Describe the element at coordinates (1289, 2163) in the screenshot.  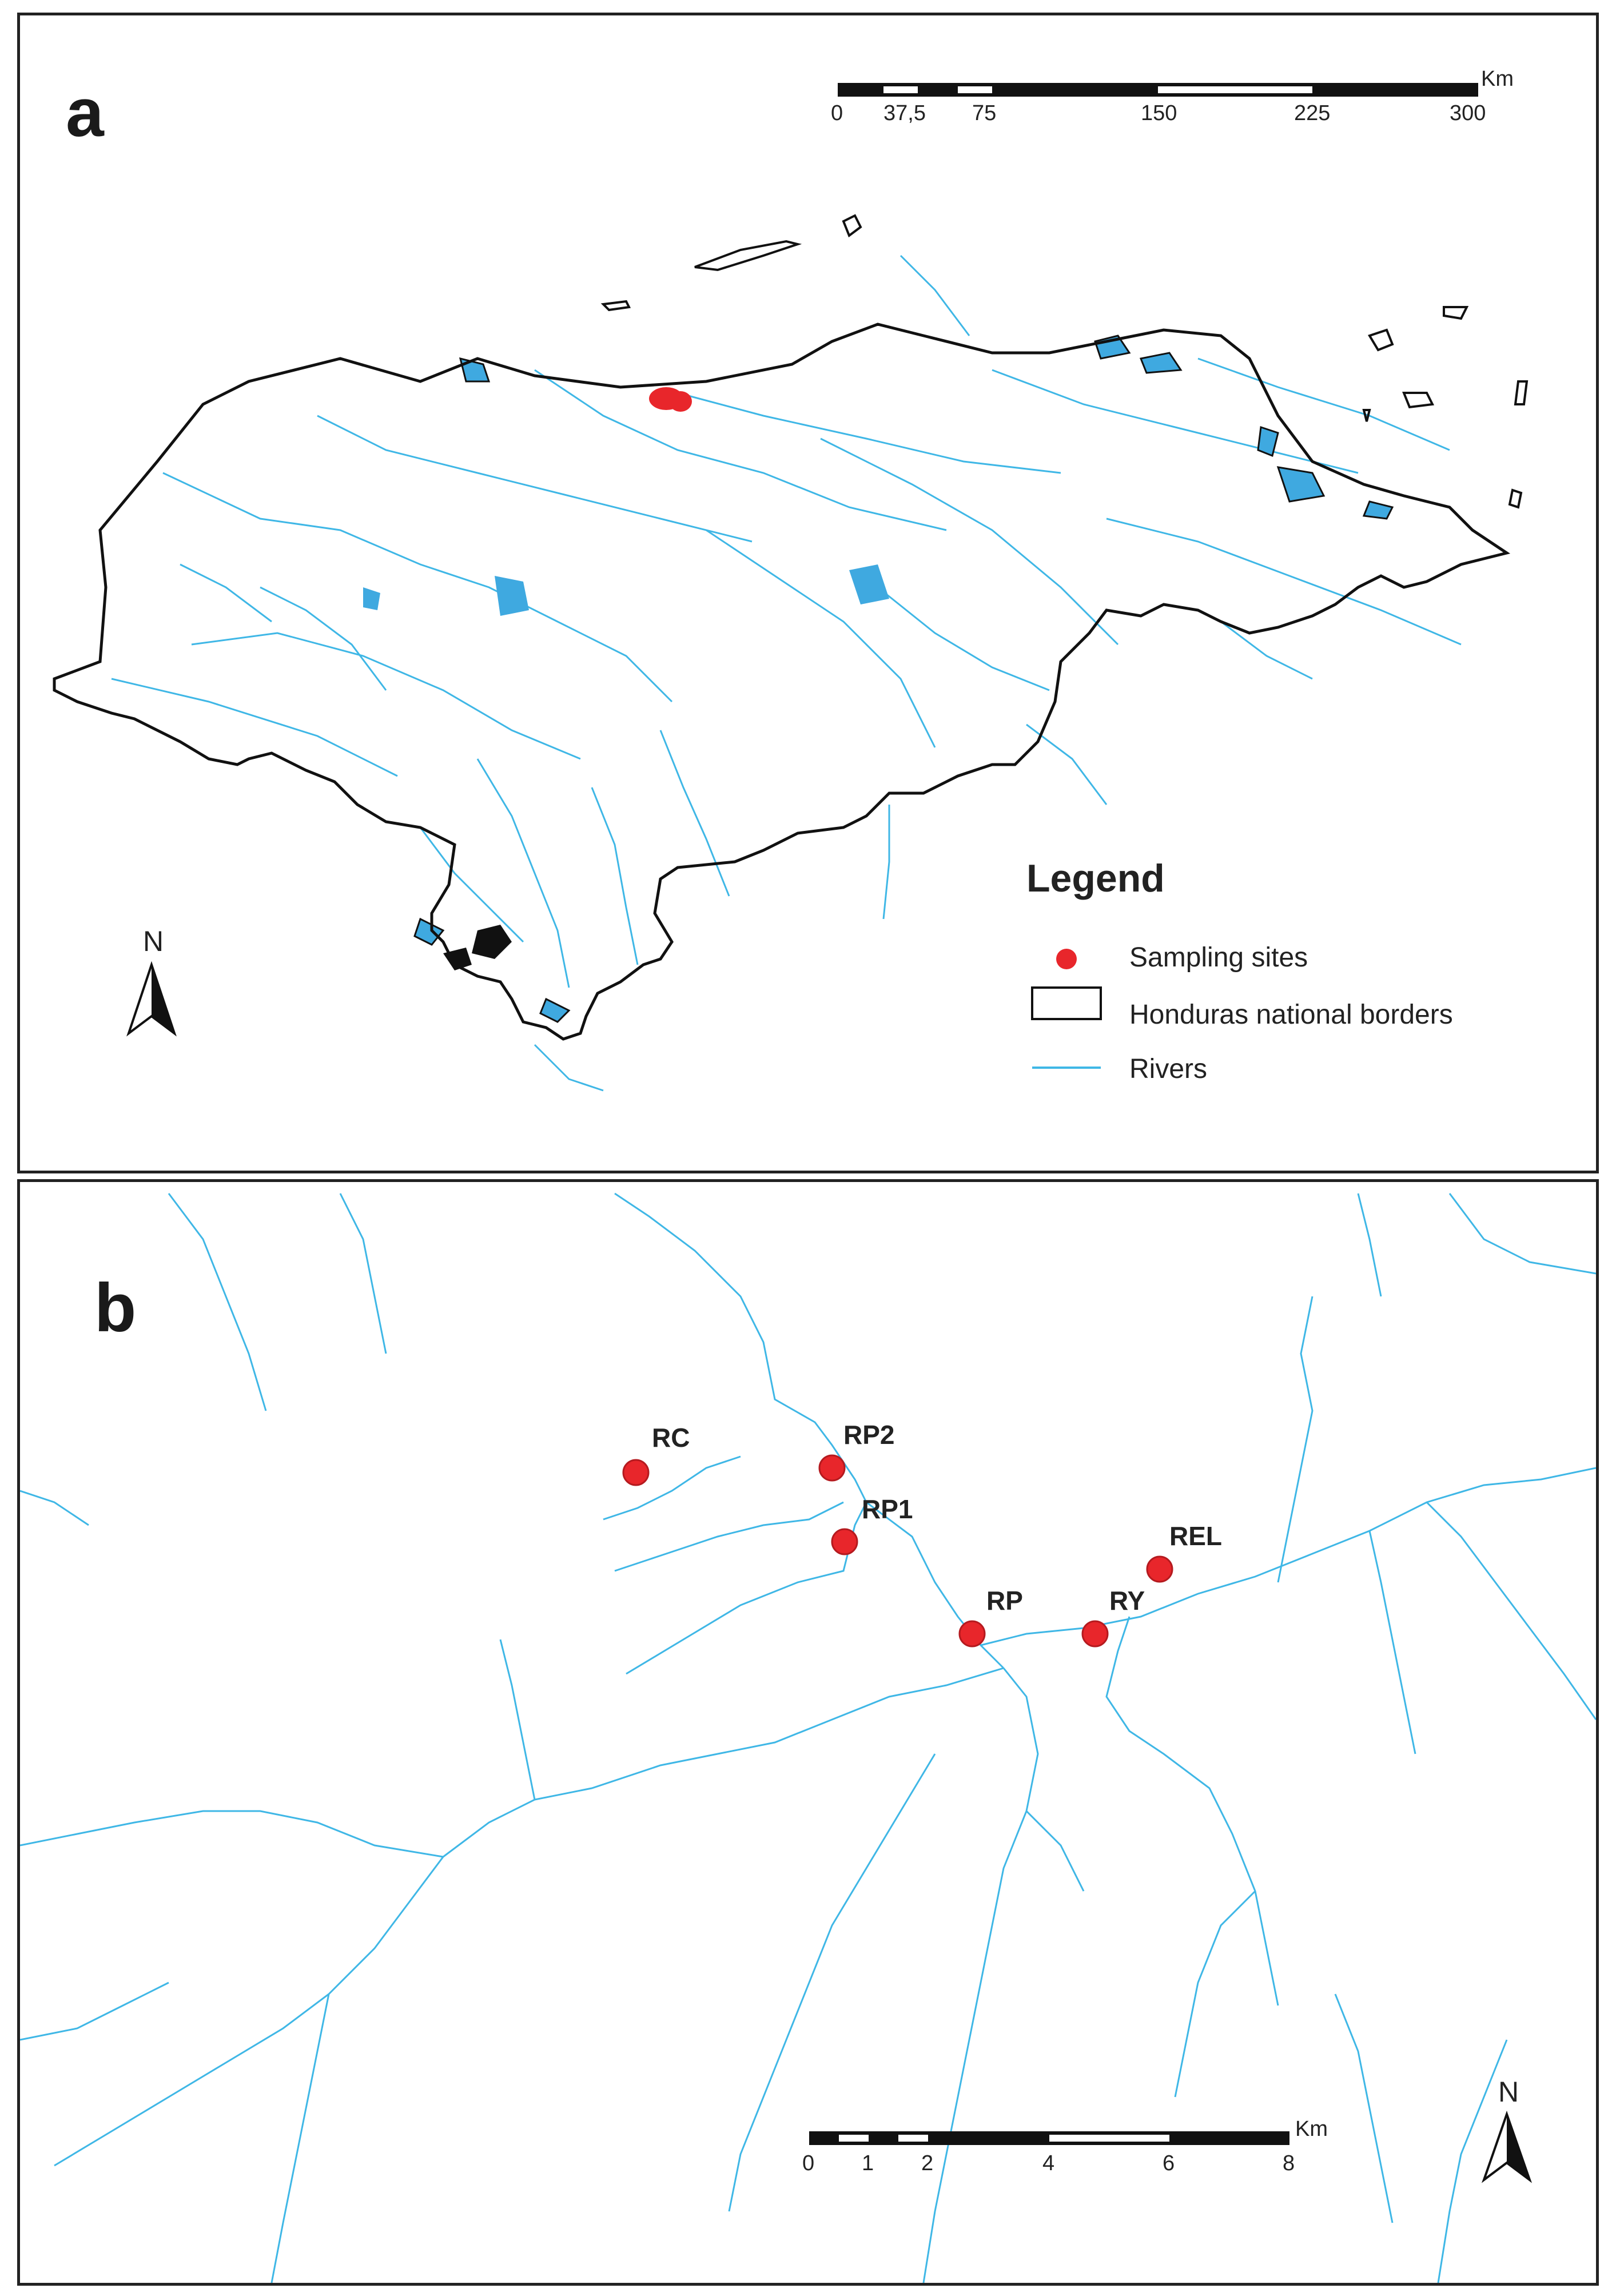
I see `scale-tick: 8` at that location.